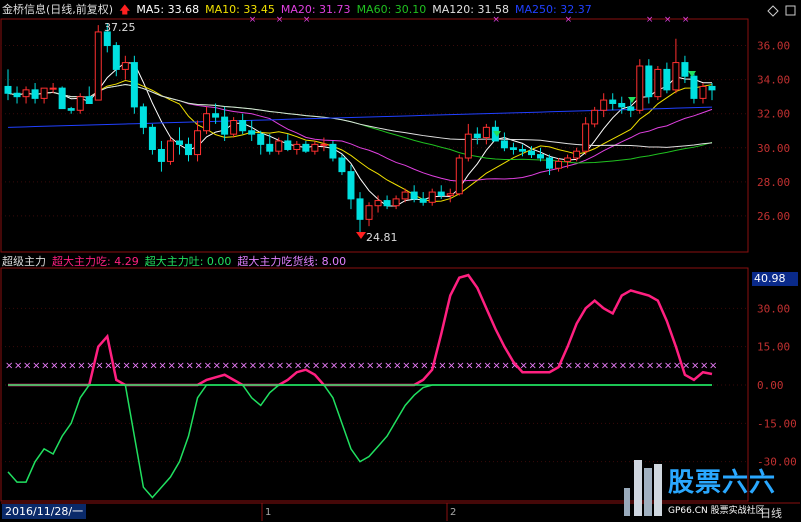 The image size is (801, 522). I want to click on window-icon, so click(790, 10).